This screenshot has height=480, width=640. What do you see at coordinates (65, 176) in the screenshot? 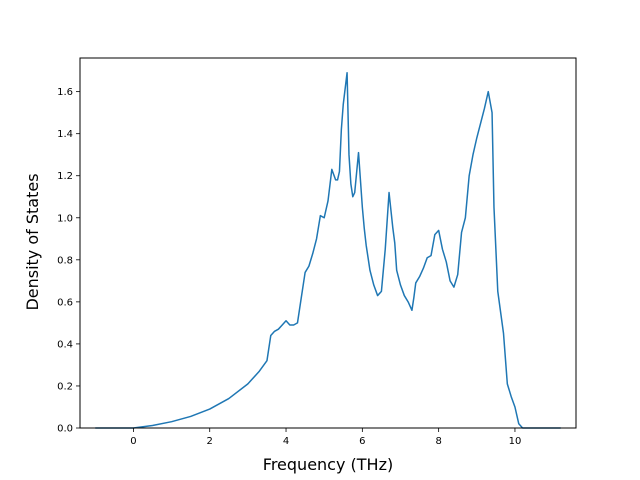
I see `y-tick-label: 1.2` at bounding box center [65, 176].